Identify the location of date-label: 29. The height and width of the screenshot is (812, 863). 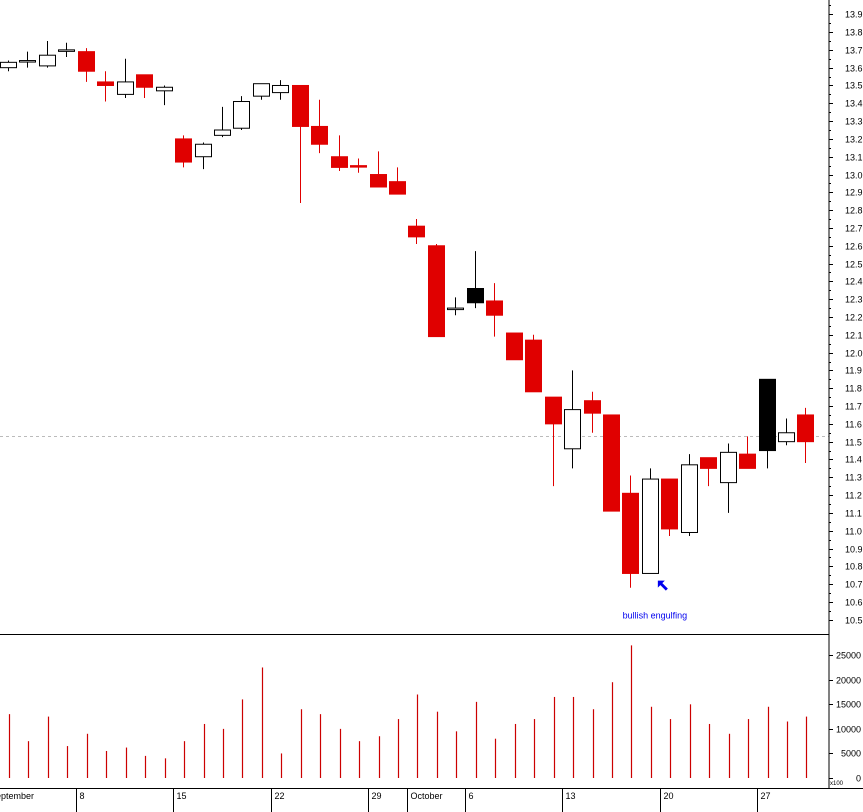
(377, 796).